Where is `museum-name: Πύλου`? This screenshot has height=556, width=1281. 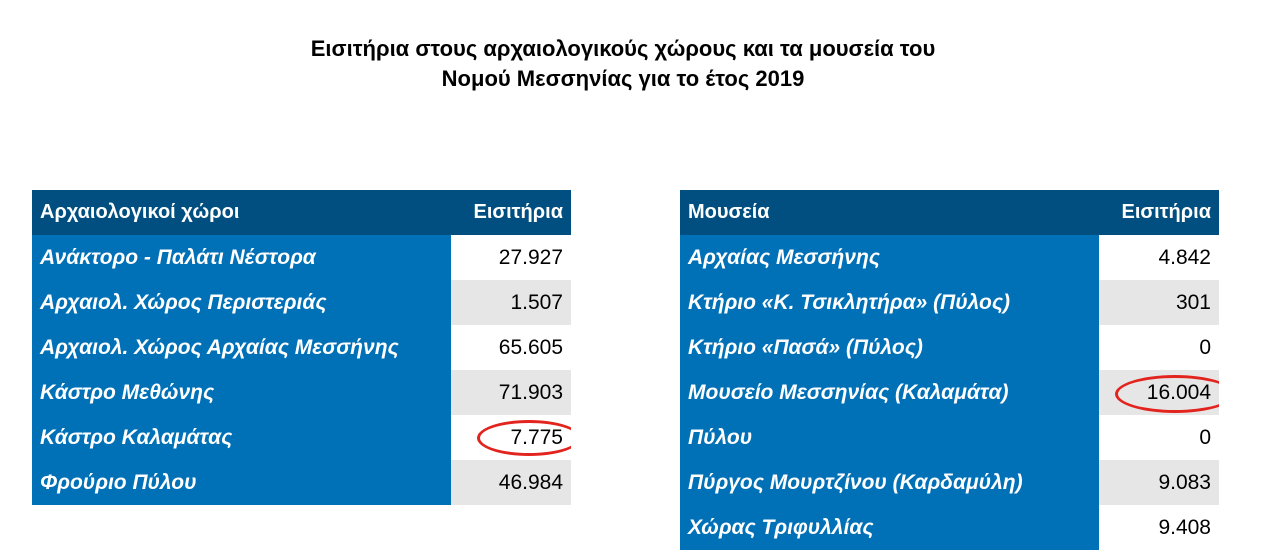
museum-name: Πύλου is located at coordinates (889, 437).